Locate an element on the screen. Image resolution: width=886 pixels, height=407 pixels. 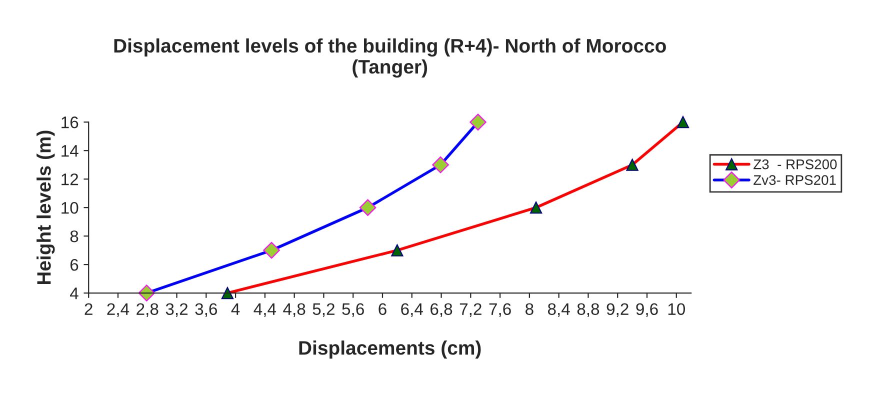
y-tick-label: 12 is located at coordinates (70, 179).